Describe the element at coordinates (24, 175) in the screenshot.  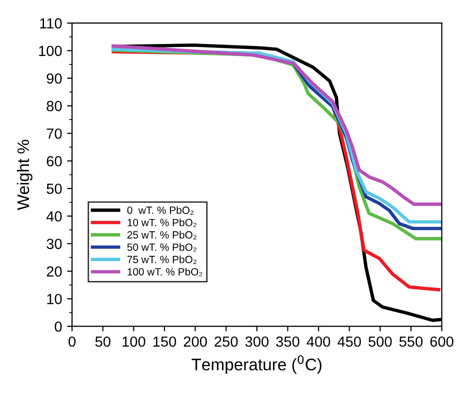
I see `y-axis-title: Weight %` at that location.